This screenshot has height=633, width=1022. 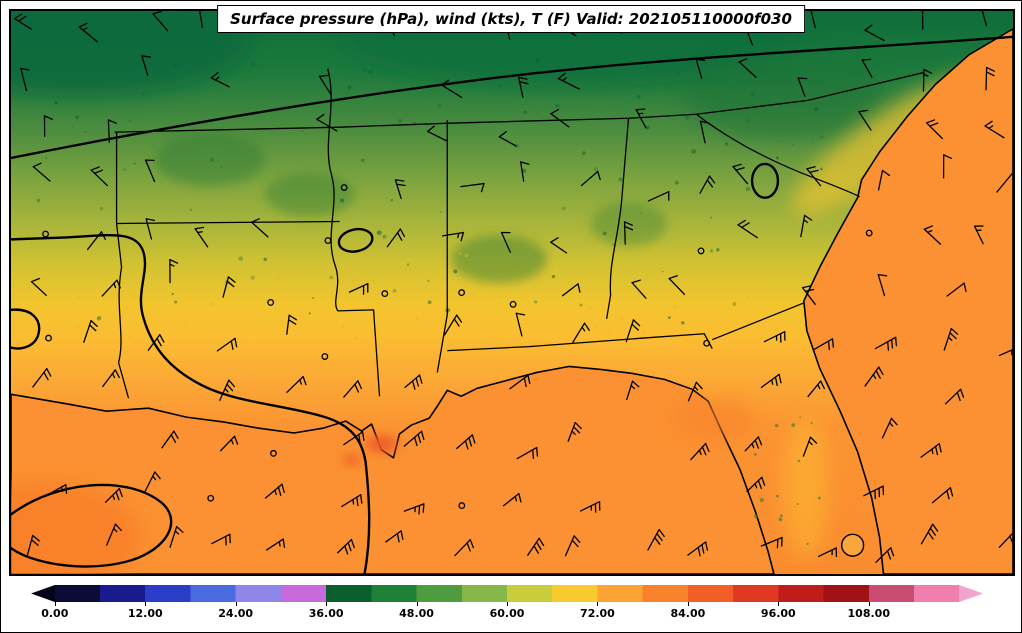 What do you see at coordinates (145, 613) in the screenshot?
I see `colorbar-tick-label: 12.00` at bounding box center [145, 613].